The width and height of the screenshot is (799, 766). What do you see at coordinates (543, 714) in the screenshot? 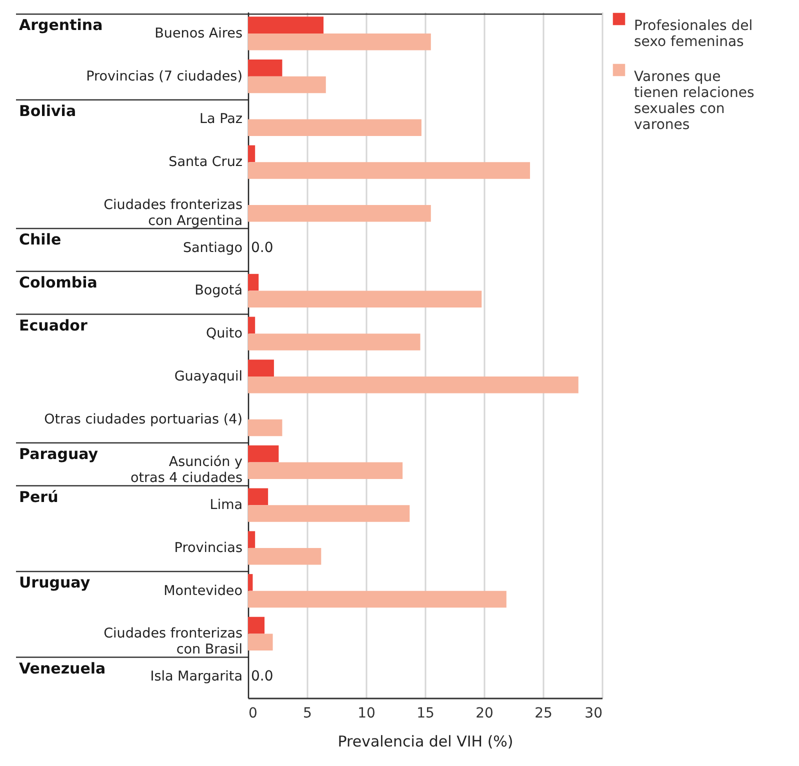
I see `x-tick-label: 25` at bounding box center [543, 714].